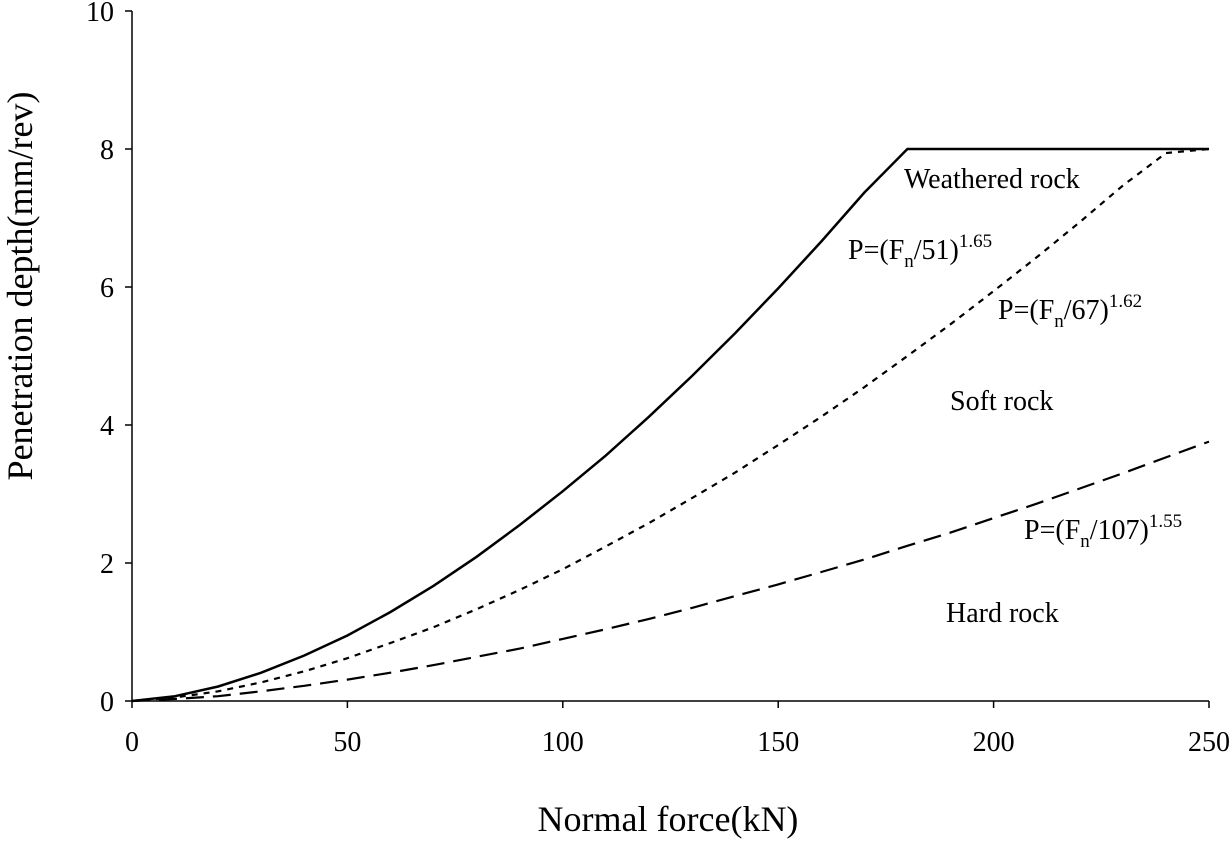 The image size is (1231, 844). Describe the element at coordinates (876, 250) in the screenshot. I see `equation-weathered-prefix: P=(F` at that location.